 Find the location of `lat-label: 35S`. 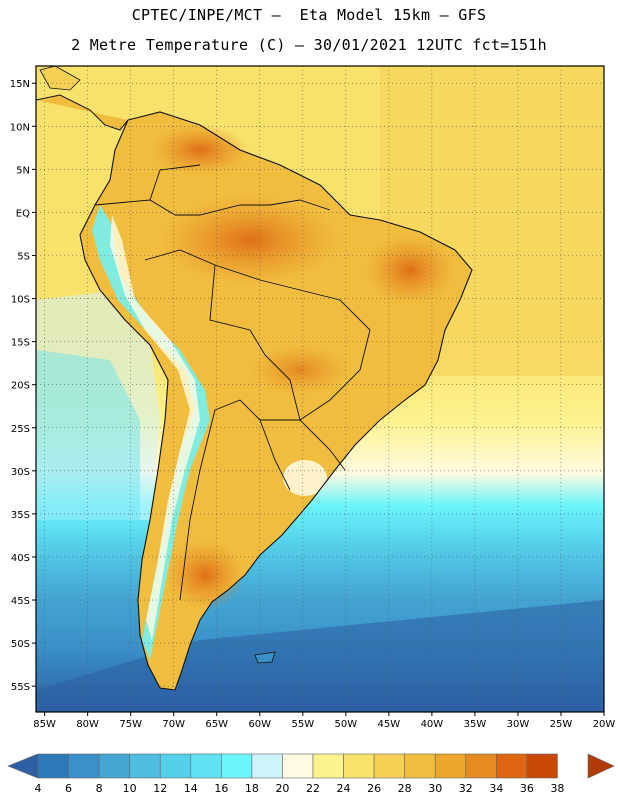

lat-label: 35S is located at coordinates (20, 515).